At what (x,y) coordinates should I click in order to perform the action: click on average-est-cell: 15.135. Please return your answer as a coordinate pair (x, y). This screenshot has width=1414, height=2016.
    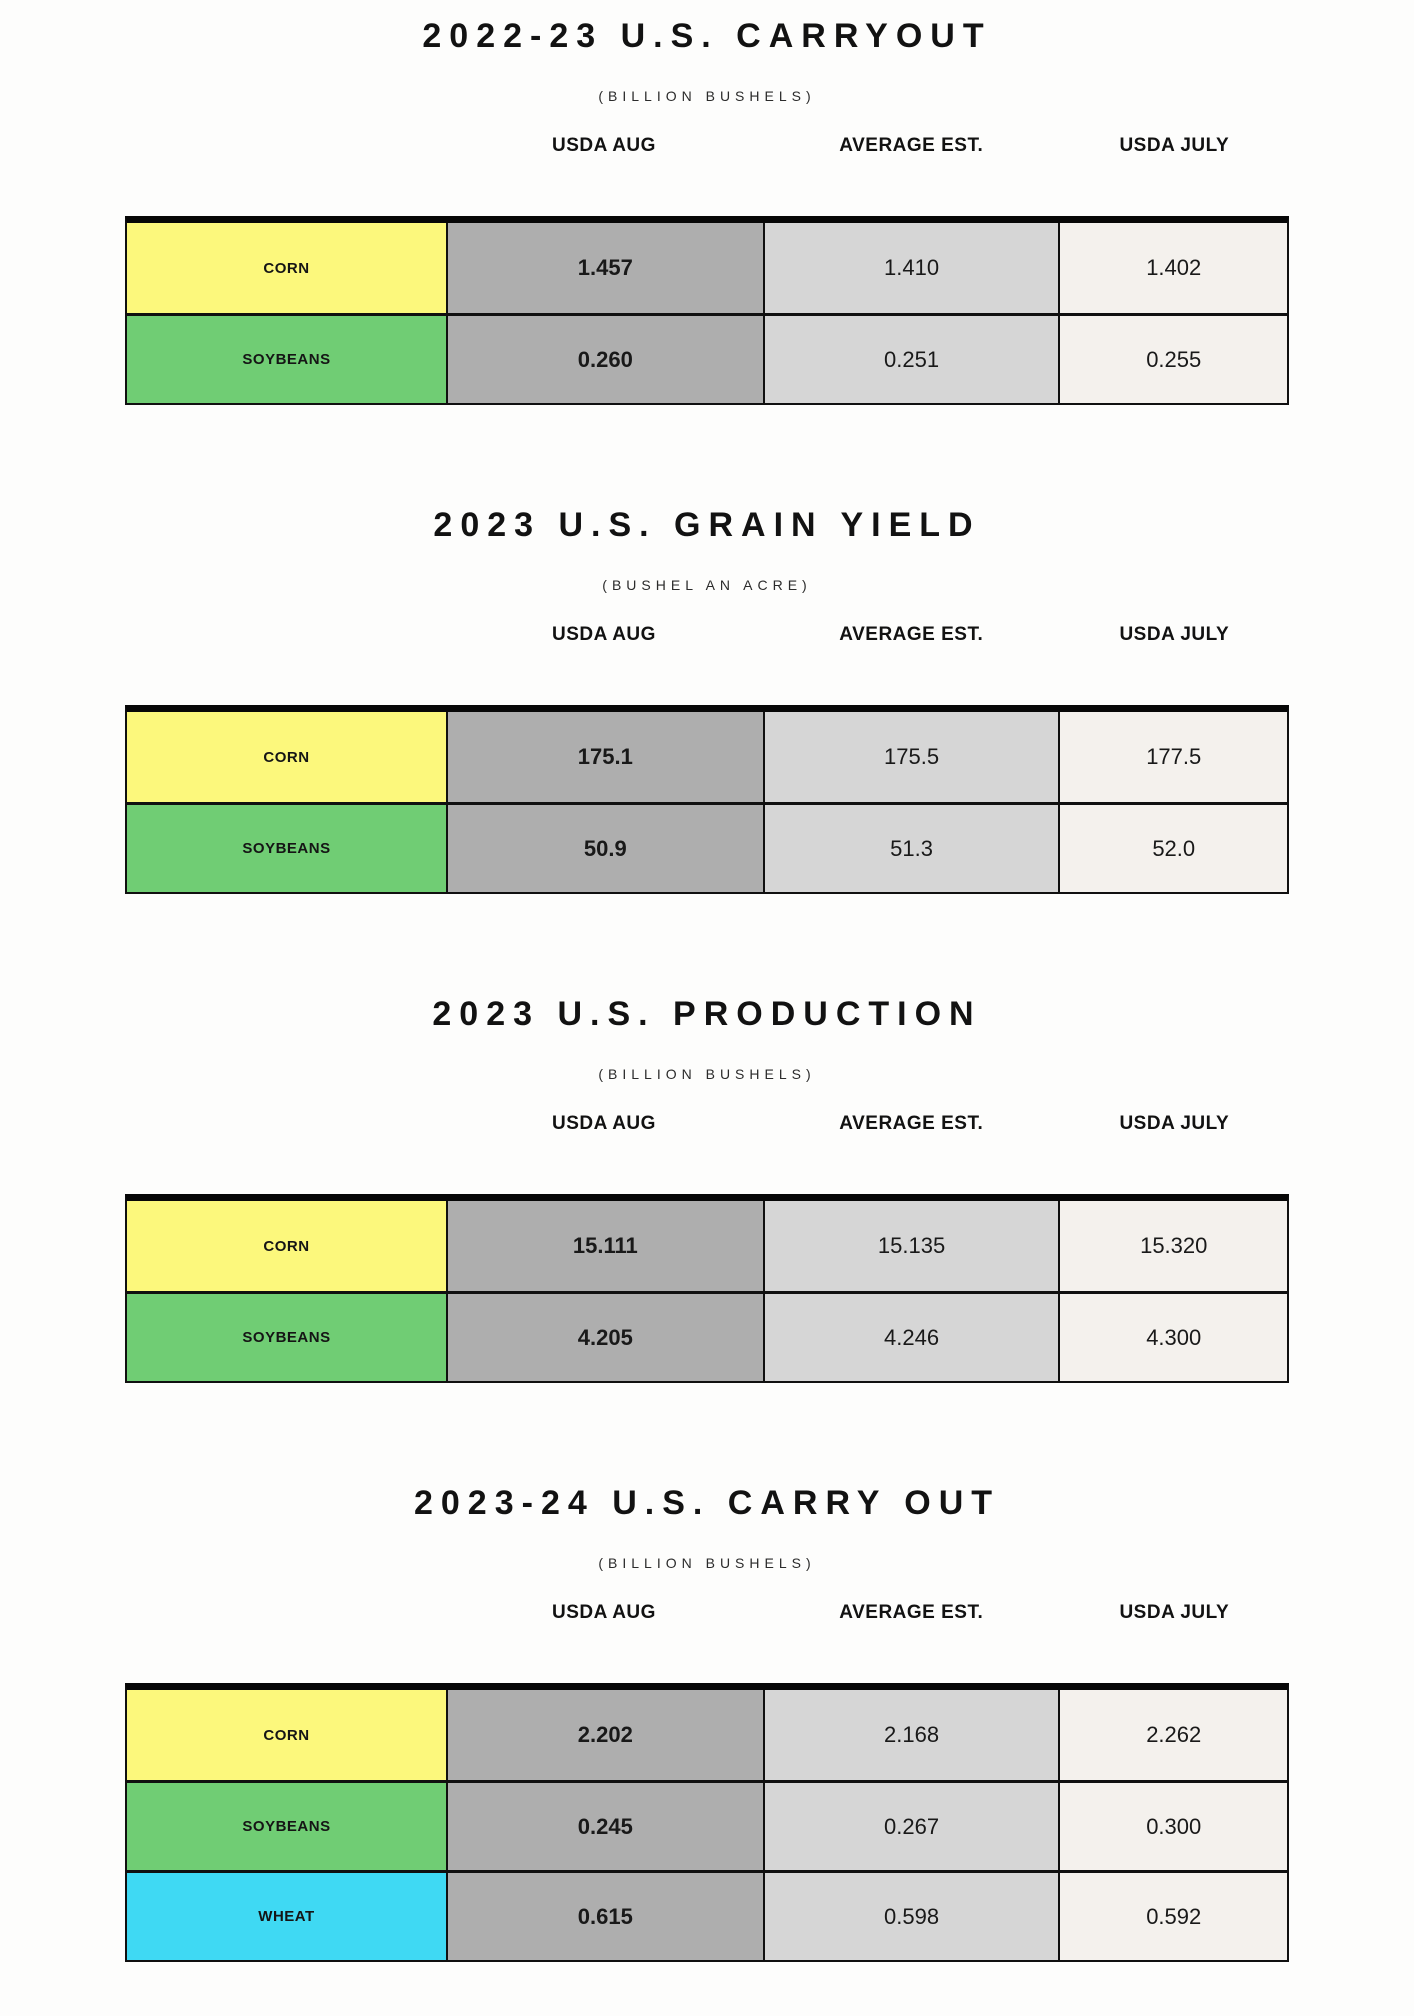
    Looking at the image, I should click on (910, 1246).